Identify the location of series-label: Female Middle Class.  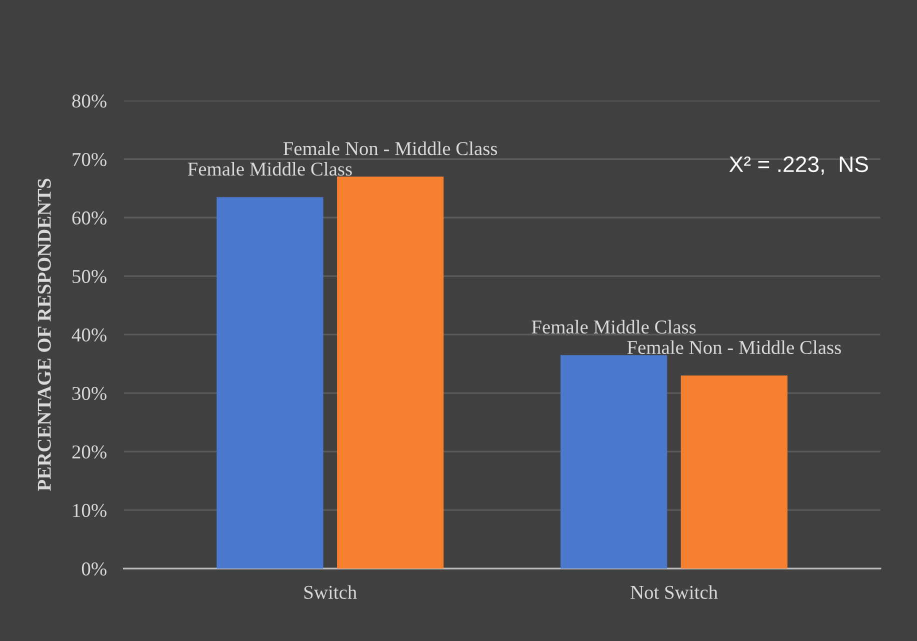
(614, 327).